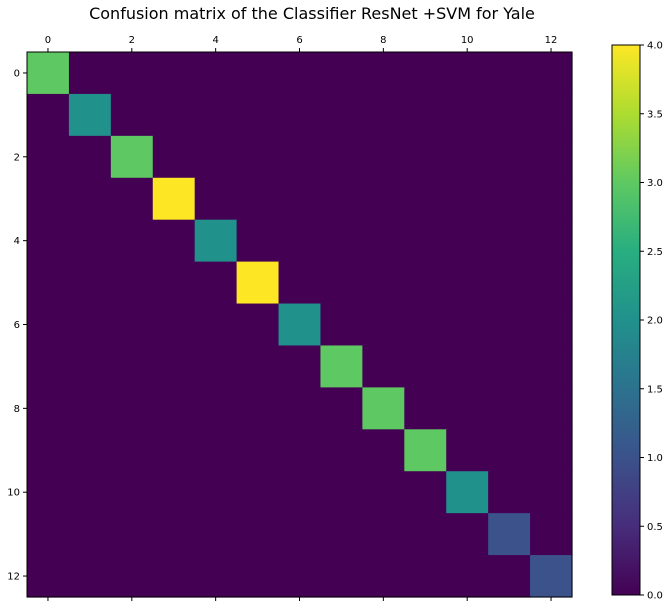 The height and width of the screenshot is (609, 669). Describe the element at coordinates (13, 577) in the screenshot. I see `y-tick-label: 12` at that location.